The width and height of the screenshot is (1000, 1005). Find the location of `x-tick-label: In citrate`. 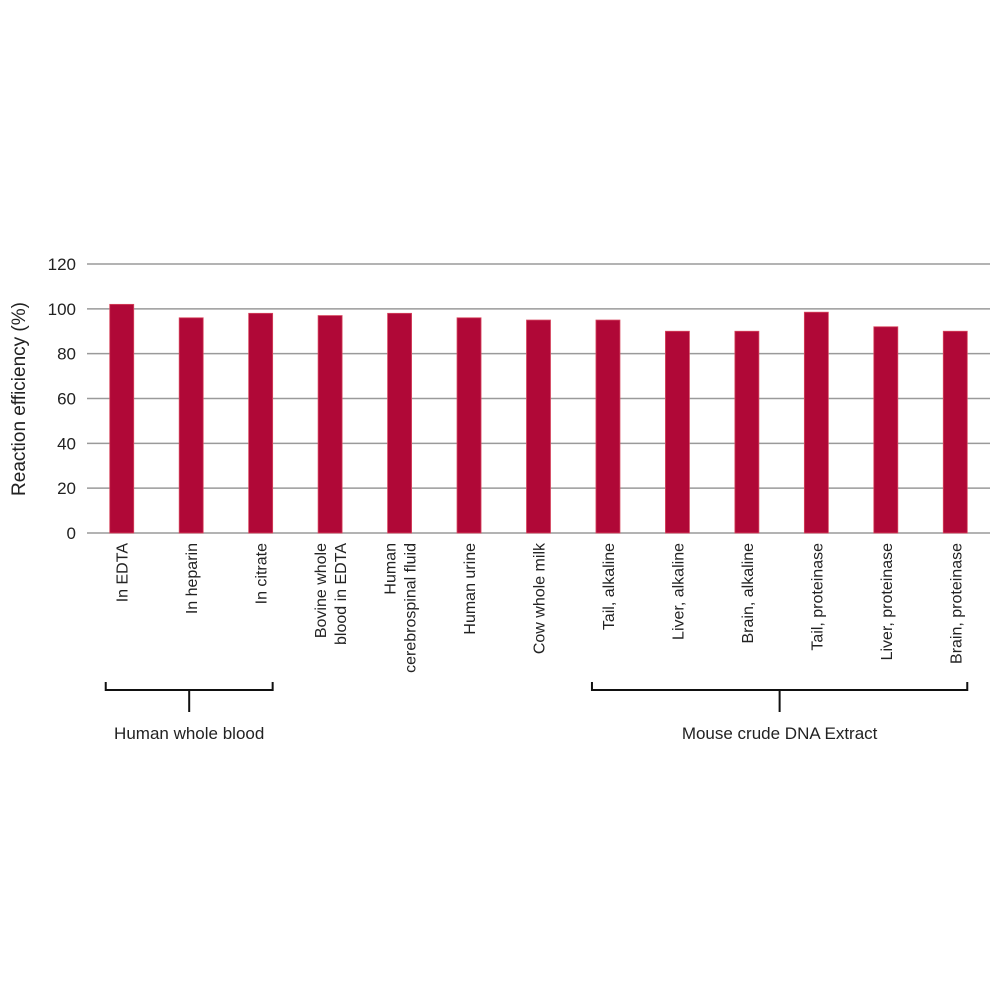

x-tick-label: In citrate is located at coordinates (262, 573).